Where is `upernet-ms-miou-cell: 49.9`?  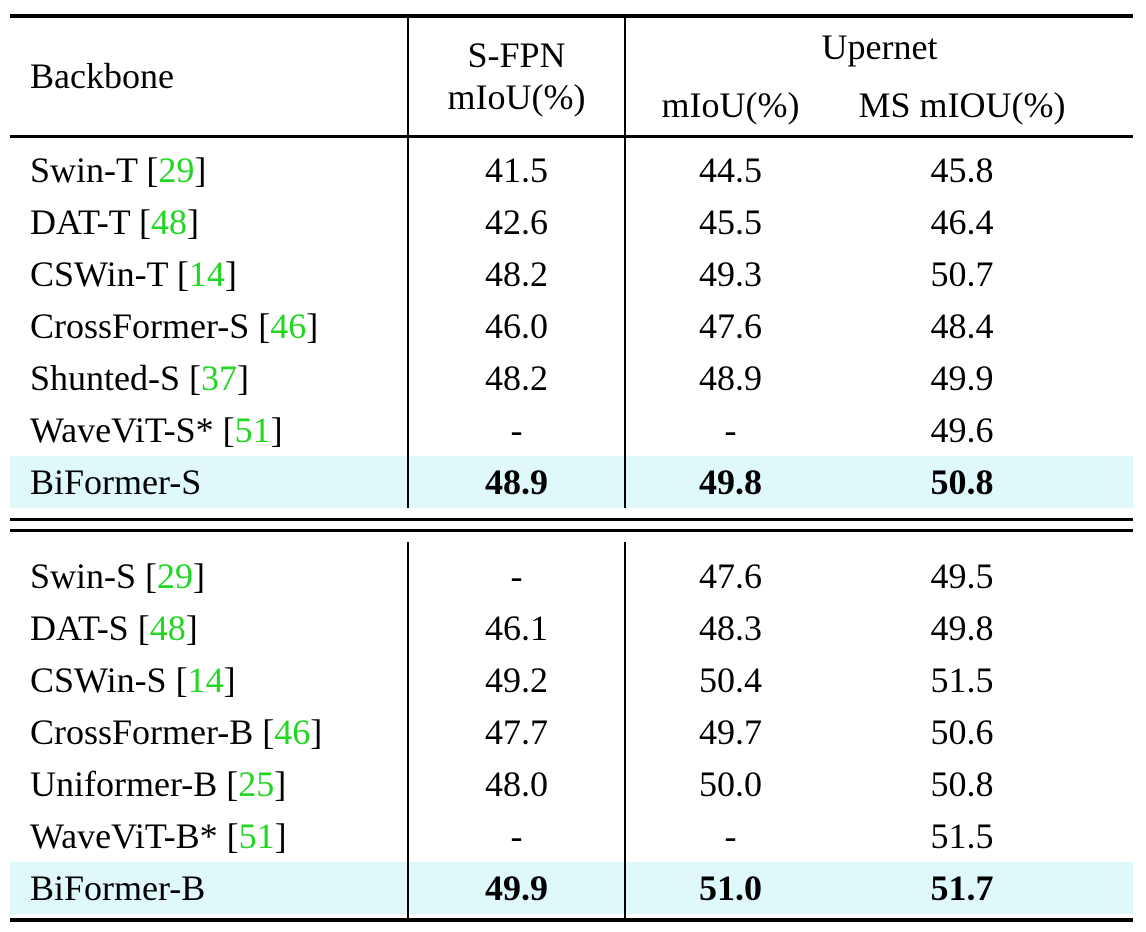
upernet-ms-miou-cell: 49.9 is located at coordinates (962, 378).